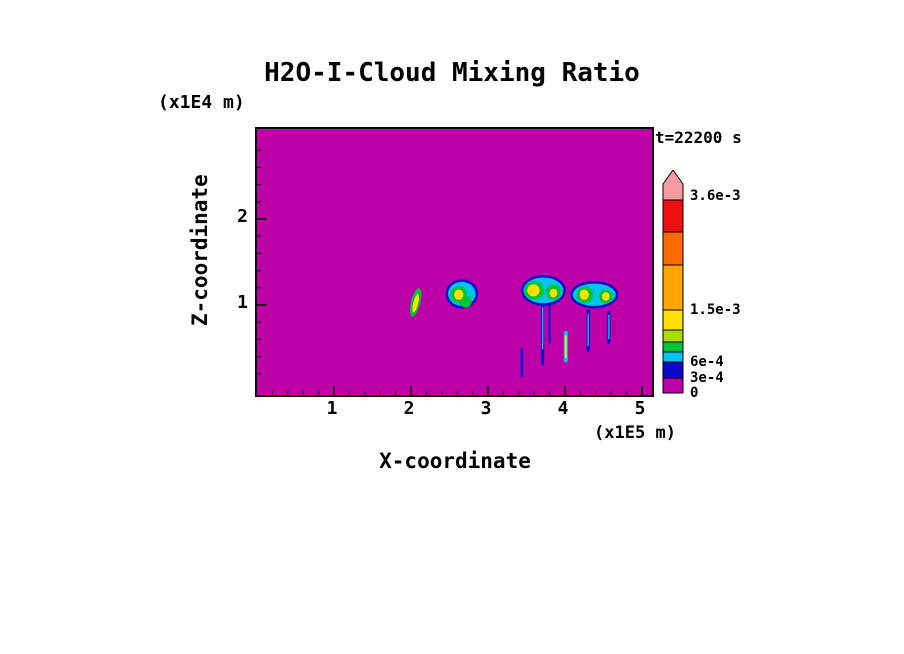  Describe the element at coordinates (200, 250) in the screenshot. I see `z-axis-label: Z-coordinate` at that location.